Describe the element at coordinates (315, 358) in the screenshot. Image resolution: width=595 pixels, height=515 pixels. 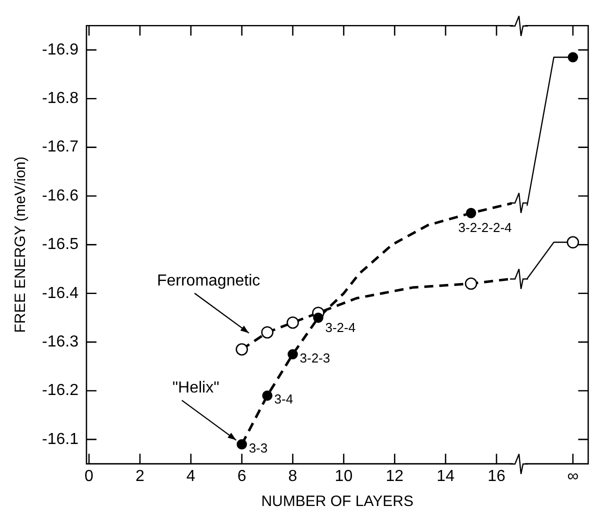
I see `data-label: 3-2-3` at that location.